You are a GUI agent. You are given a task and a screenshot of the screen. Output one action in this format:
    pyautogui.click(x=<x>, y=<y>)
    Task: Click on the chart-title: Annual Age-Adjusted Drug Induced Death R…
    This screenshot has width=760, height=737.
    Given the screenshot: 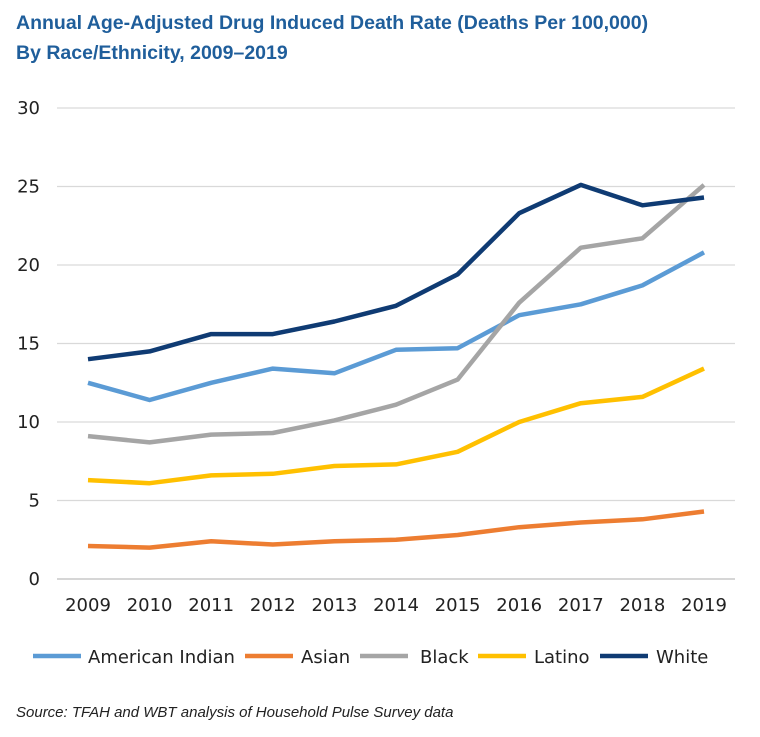 What is the action you would take?
    pyautogui.click(x=381, y=38)
    